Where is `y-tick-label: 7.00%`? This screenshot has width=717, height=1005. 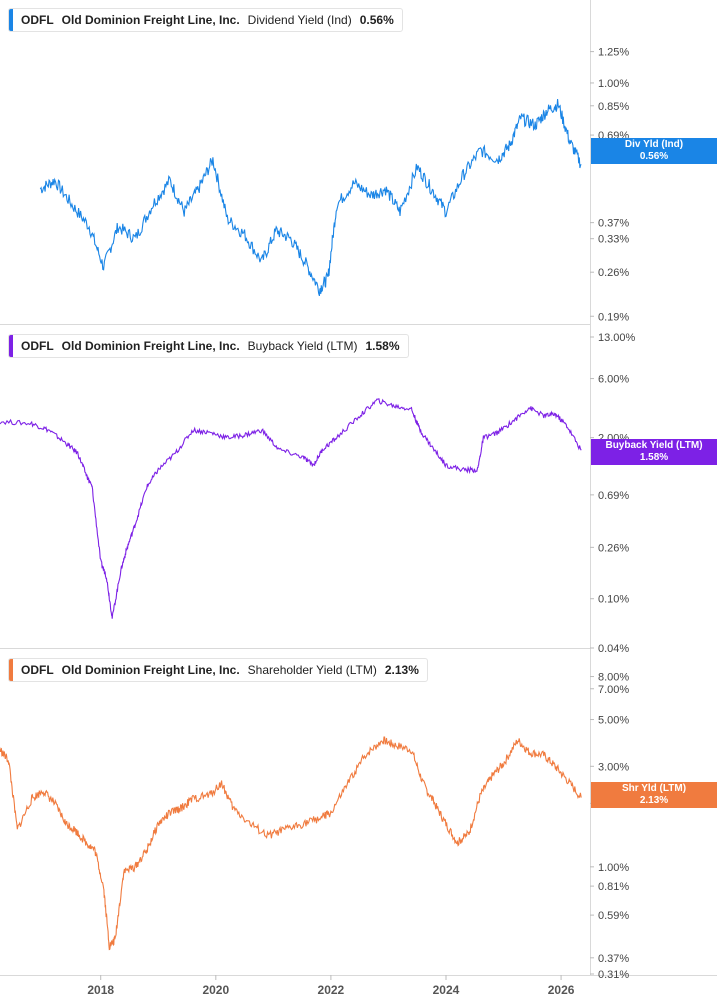
y-tick-label: 7.00% is located at coordinates (613, 690).